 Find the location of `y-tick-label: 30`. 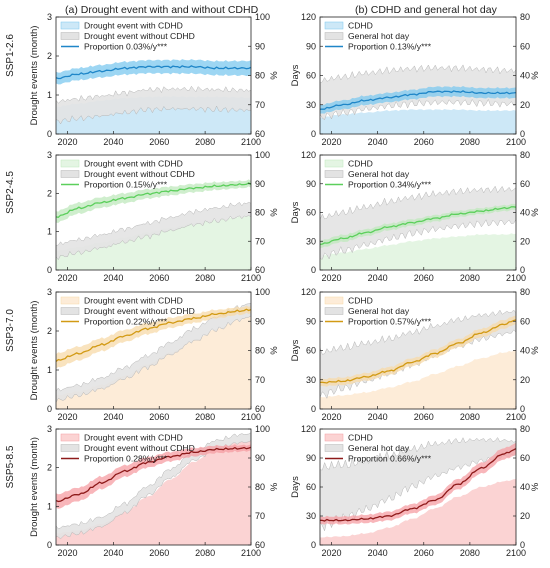

y-tick-label: 30 is located at coordinates (311, 241).